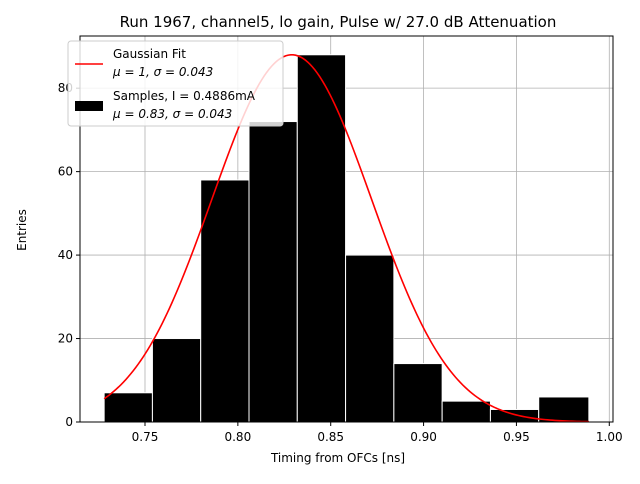 Image resolution: width=640 pixels, height=484 pixels. I want to click on x-tick-label: 0.75, so click(145, 437).